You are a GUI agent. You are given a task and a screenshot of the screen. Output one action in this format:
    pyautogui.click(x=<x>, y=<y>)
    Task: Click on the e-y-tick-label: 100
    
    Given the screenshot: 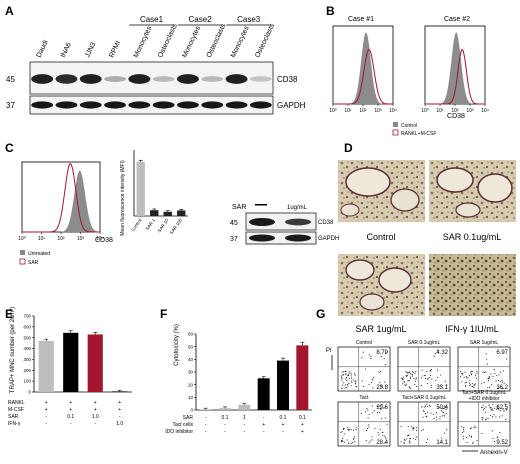 What is the action you would take?
    pyautogui.click(x=27, y=381)
    